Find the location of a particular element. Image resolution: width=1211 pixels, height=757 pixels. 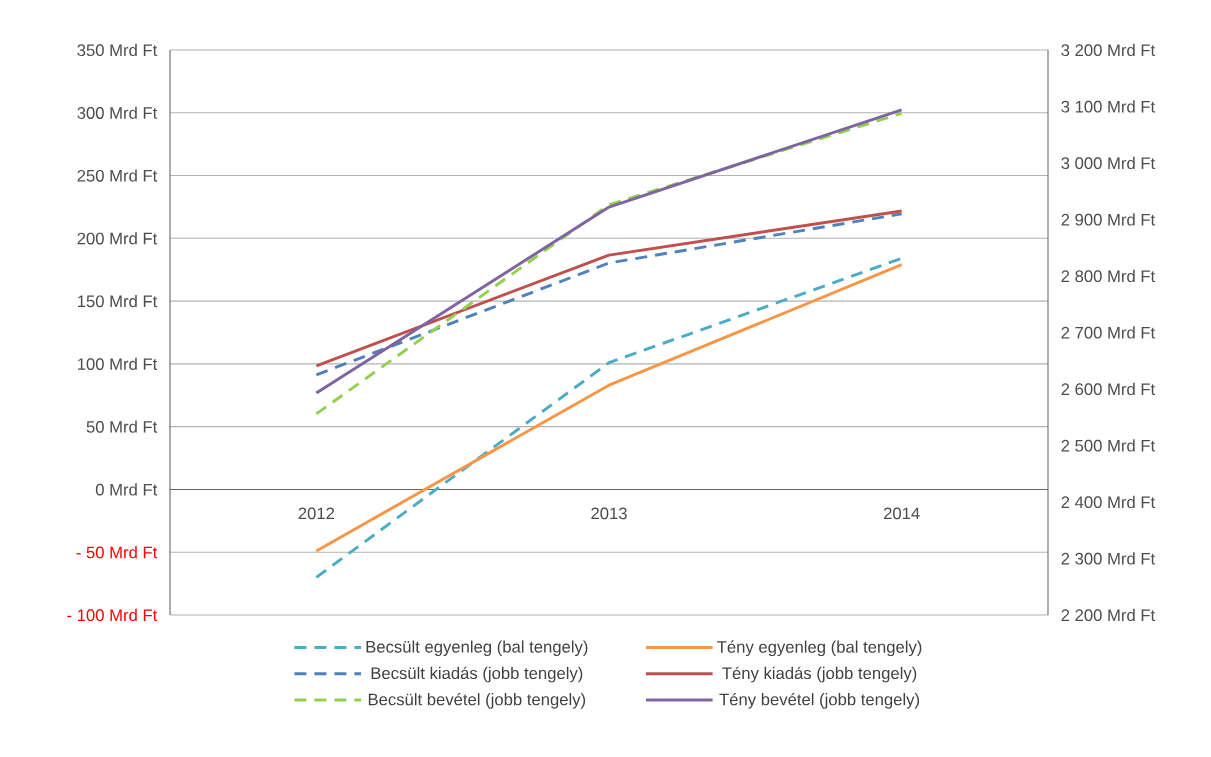

legend-label: Becsült egyenleg (bal tengely) is located at coordinates (477, 648).